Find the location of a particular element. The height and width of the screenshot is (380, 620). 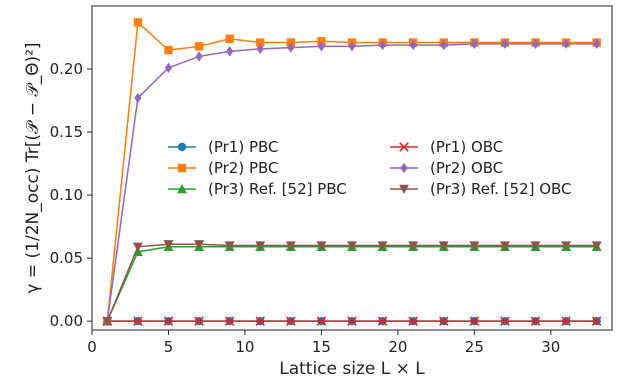

x-axis-title: Lattice size L × L is located at coordinates (352, 369).